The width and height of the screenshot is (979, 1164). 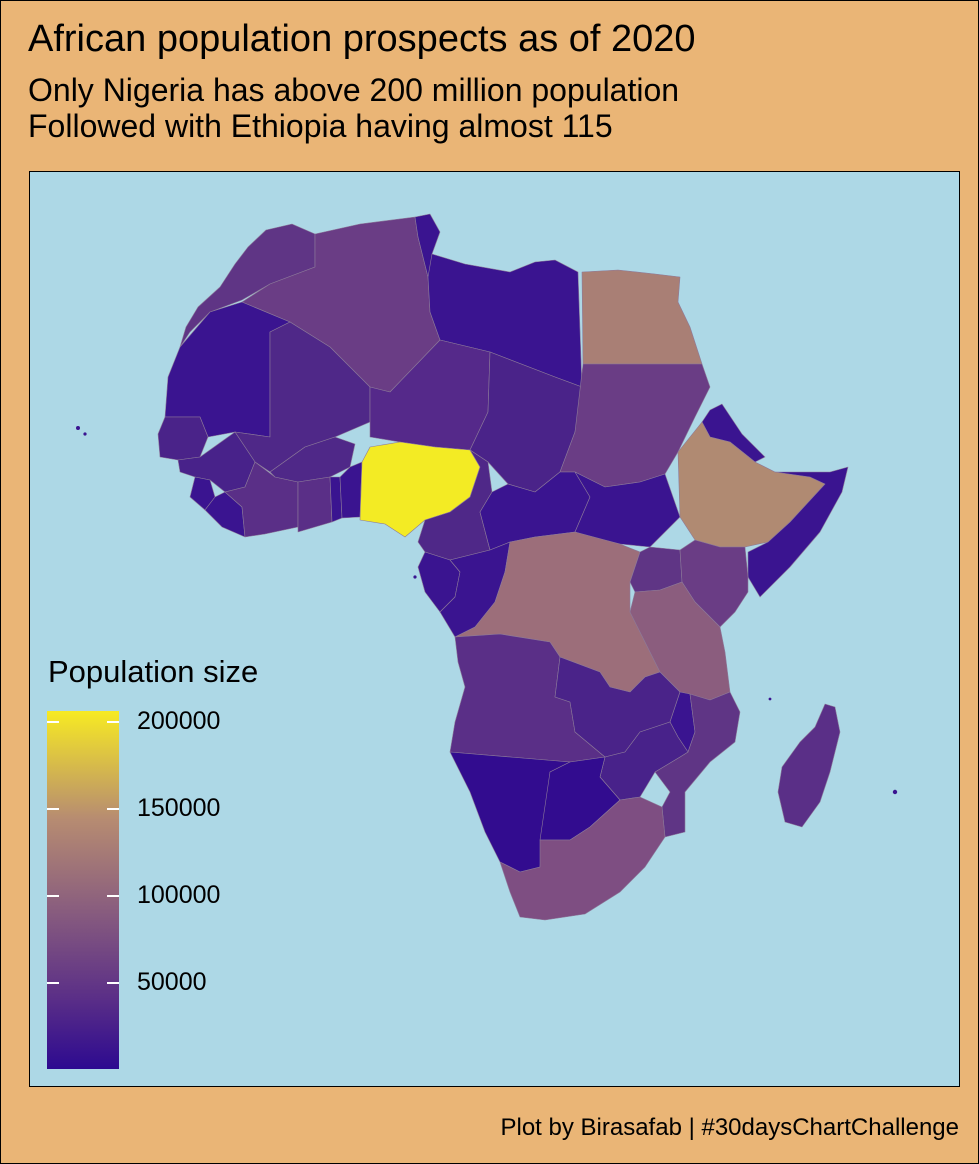 What do you see at coordinates (183, 438) in the screenshot?
I see `region-senegal` at bounding box center [183, 438].